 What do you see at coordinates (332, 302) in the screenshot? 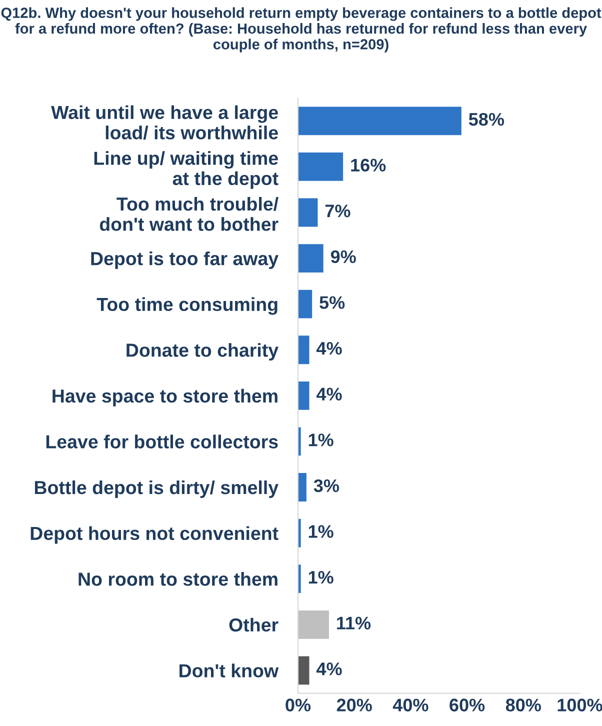
I see `data-label: 5%` at bounding box center [332, 302].